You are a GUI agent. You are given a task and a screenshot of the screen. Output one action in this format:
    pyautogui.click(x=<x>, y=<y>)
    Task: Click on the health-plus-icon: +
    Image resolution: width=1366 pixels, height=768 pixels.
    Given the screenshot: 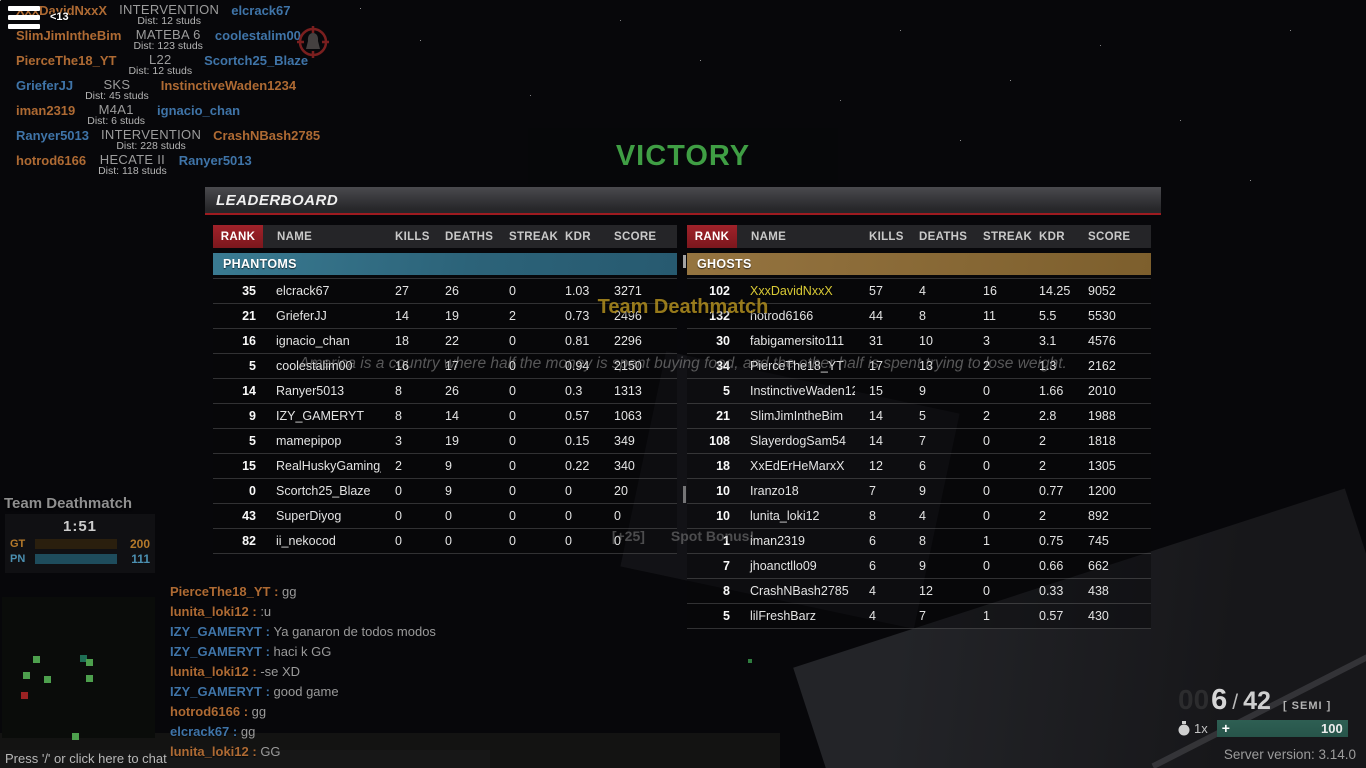 What is the action you would take?
    pyautogui.click(x=1225, y=728)
    